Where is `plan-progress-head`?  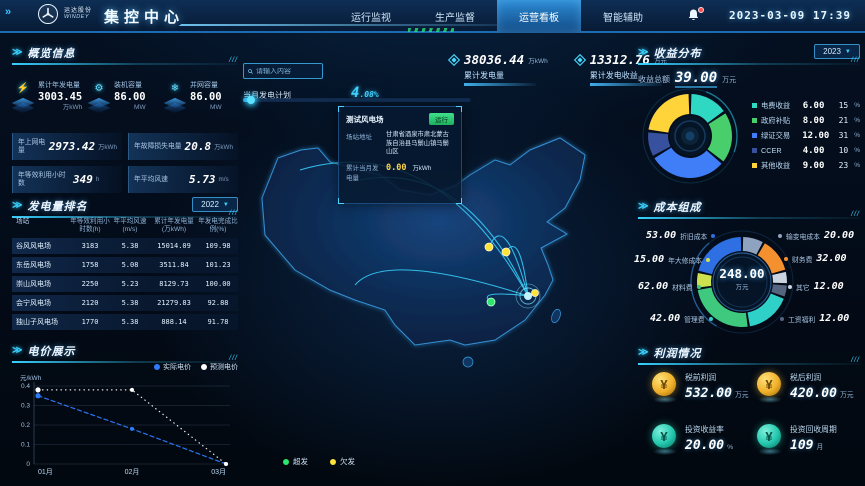
plan-progress-head is located at coordinates (251, 100).